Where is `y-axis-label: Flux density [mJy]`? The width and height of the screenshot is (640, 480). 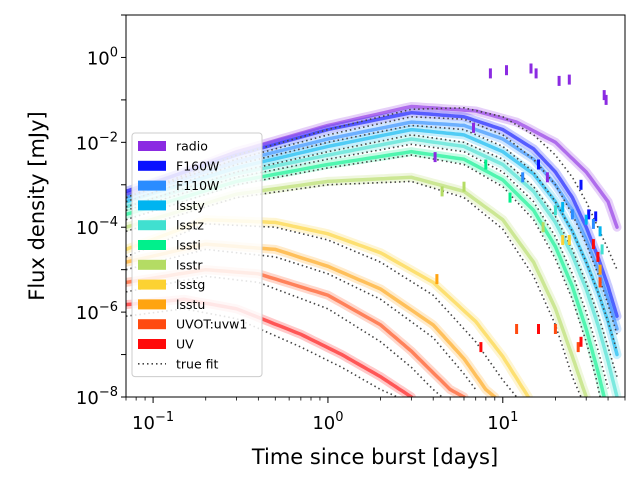 y-axis-label: Flux density [mJy] is located at coordinates (37, 205).